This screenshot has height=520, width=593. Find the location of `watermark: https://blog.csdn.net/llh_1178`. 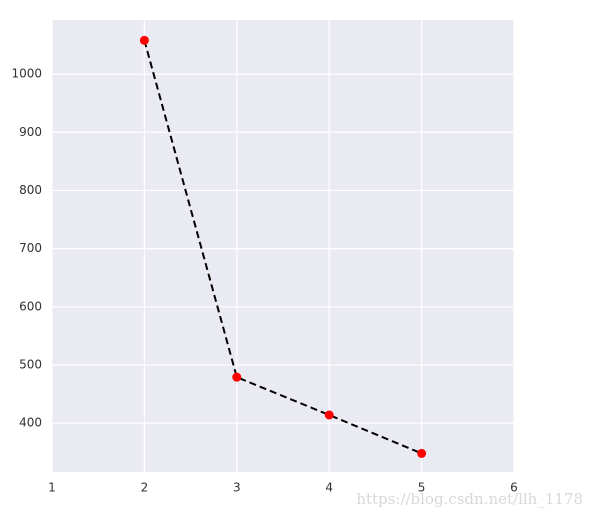

watermark: https://blog.csdn.net/llh_1178 is located at coordinates (469, 499).